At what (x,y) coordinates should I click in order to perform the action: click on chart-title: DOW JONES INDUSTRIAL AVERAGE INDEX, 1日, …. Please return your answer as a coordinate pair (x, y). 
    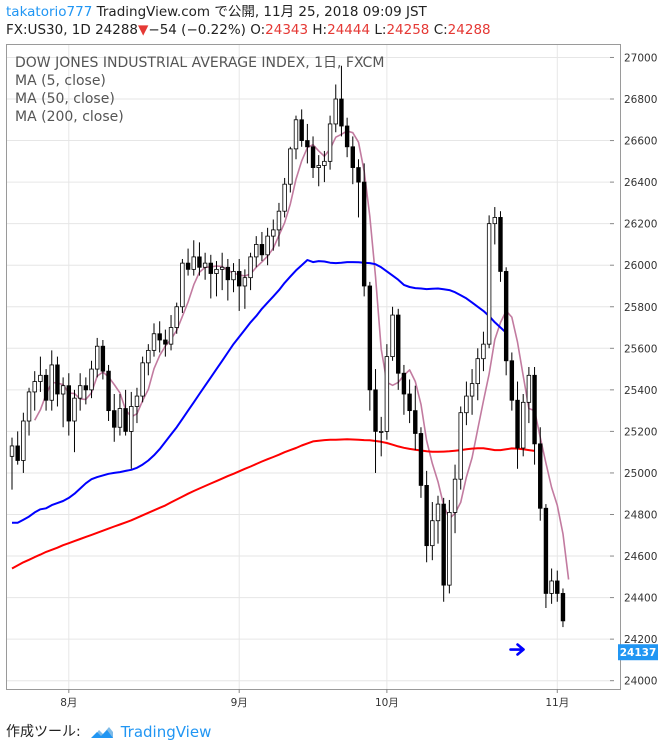
    Looking at the image, I should click on (199, 63).